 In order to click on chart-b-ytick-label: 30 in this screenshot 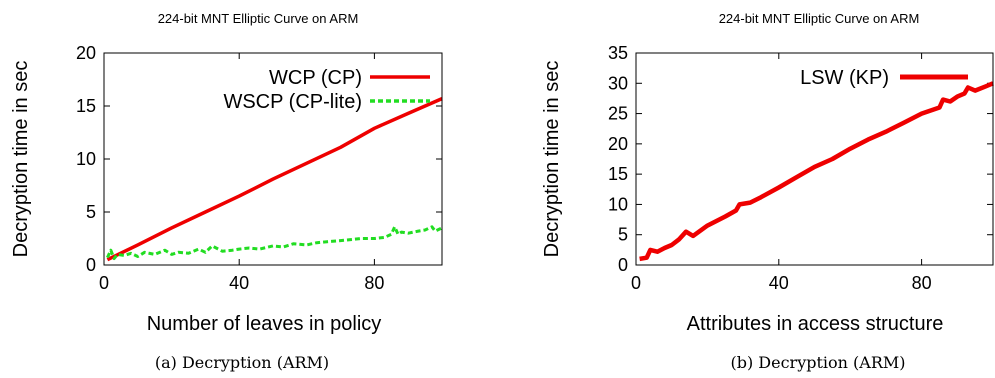, I will do `click(618, 83)`.